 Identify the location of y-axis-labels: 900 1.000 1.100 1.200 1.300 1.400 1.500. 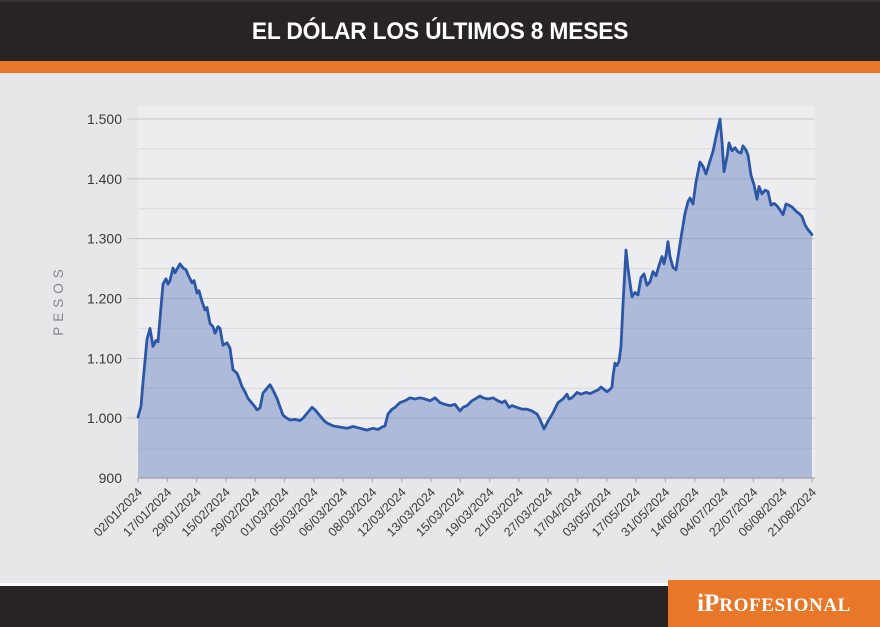
(104, 298).